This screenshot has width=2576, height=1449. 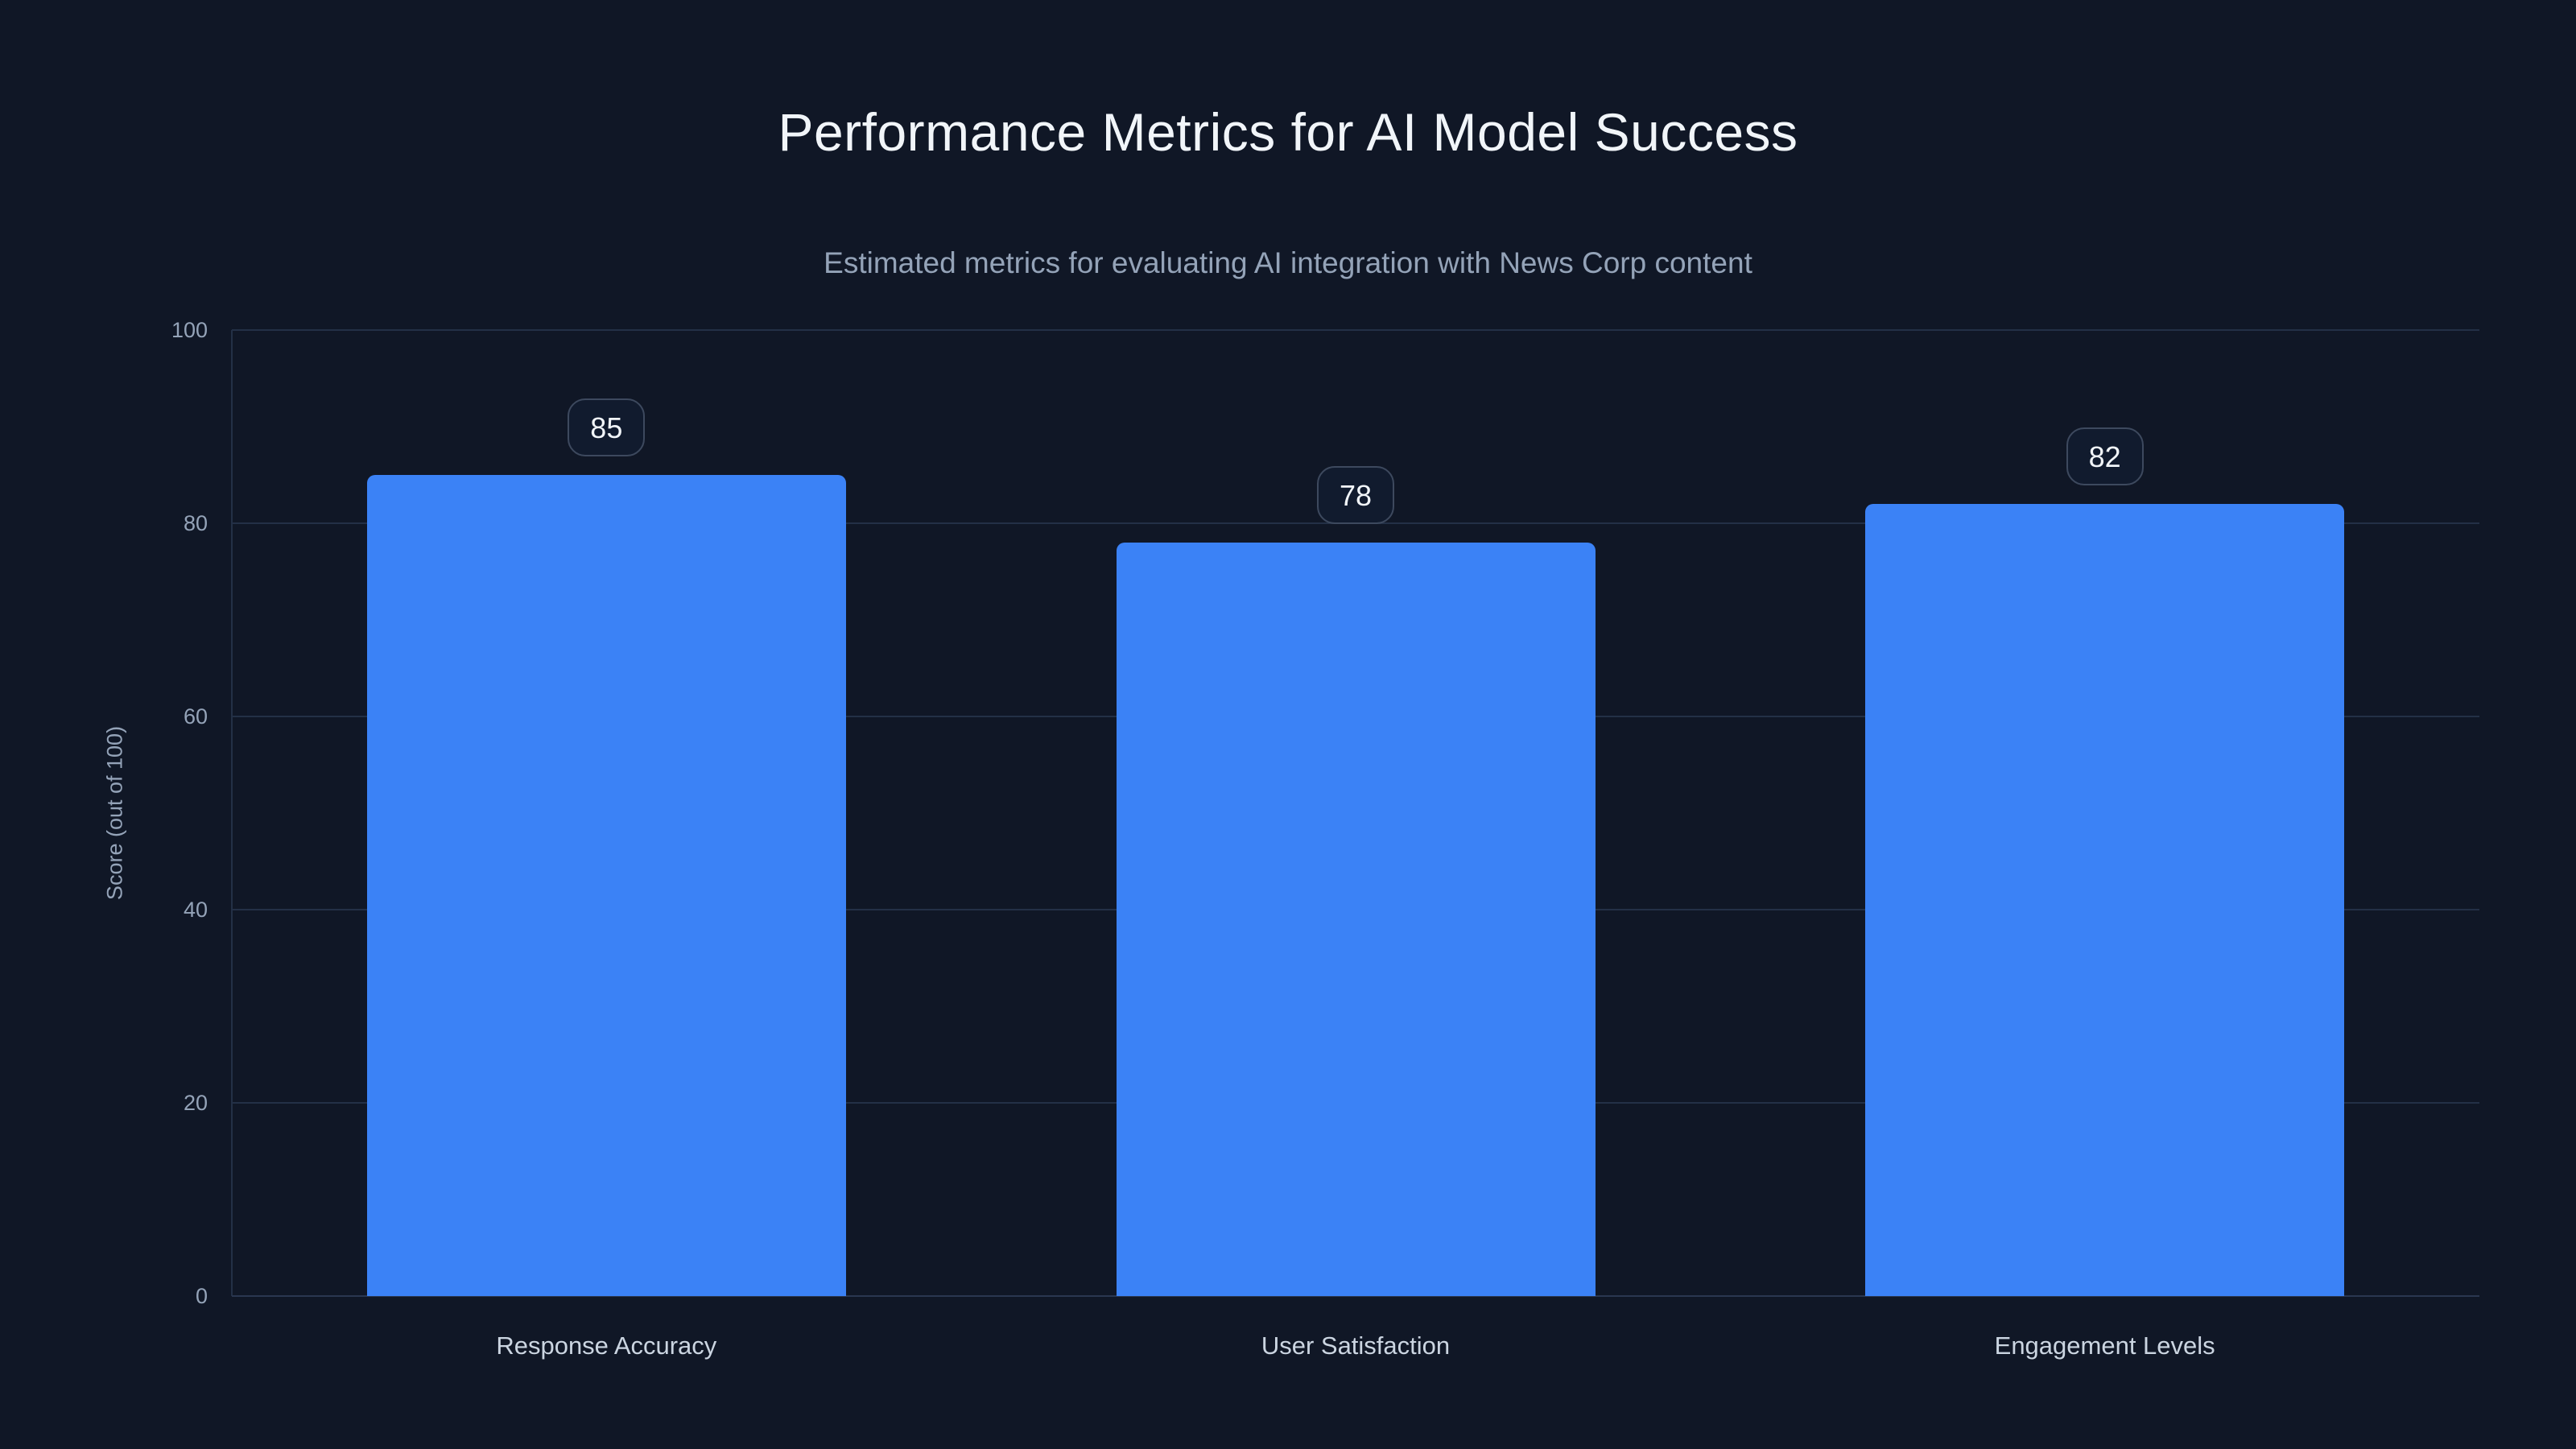 I want to click on value-badge-user-satisfaction: 78, so click(x=1355, y=495).